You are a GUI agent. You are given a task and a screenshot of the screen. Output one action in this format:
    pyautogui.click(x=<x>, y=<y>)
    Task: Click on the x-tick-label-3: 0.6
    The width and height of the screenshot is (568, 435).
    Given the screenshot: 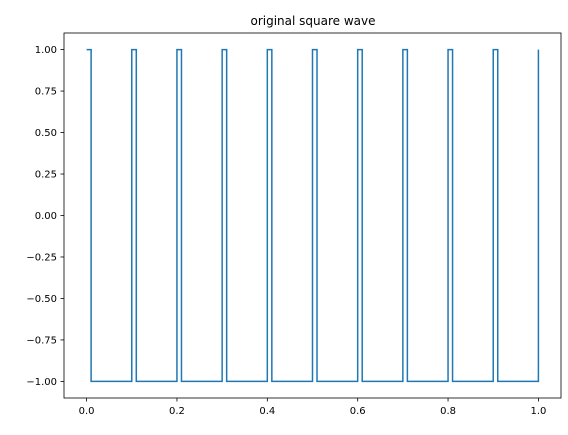 What is the action you would take?
    pyautogui.click(x=358, y=411)
    